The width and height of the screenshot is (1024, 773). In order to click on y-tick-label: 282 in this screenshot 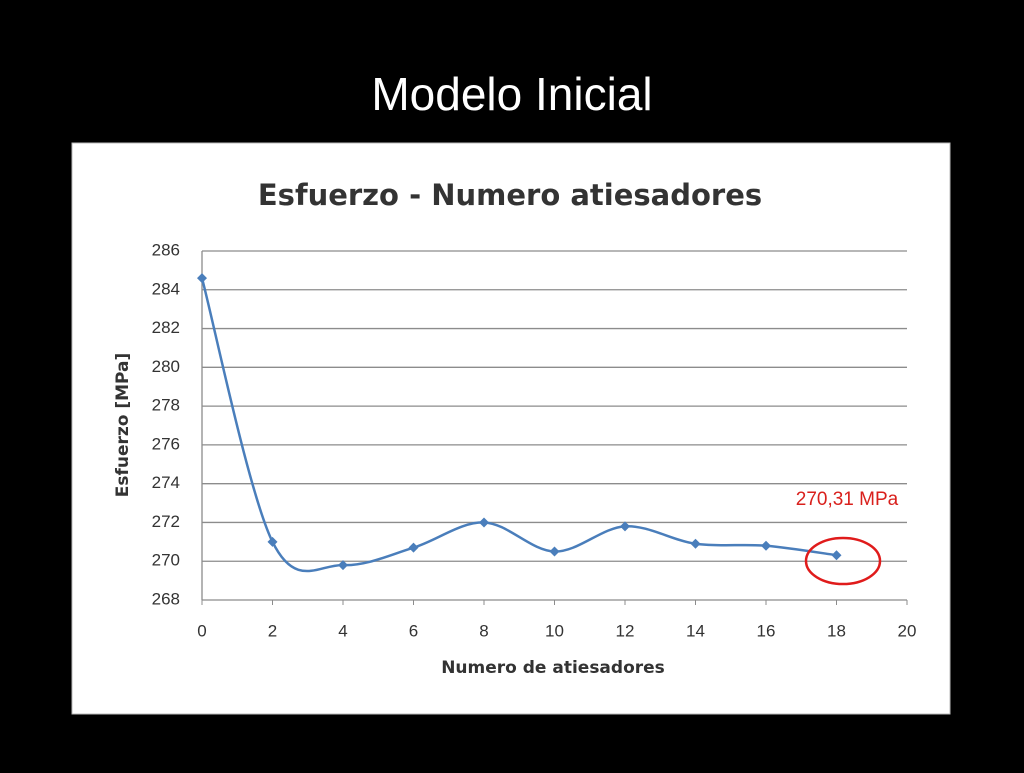, I will do `click(166, 327)`.